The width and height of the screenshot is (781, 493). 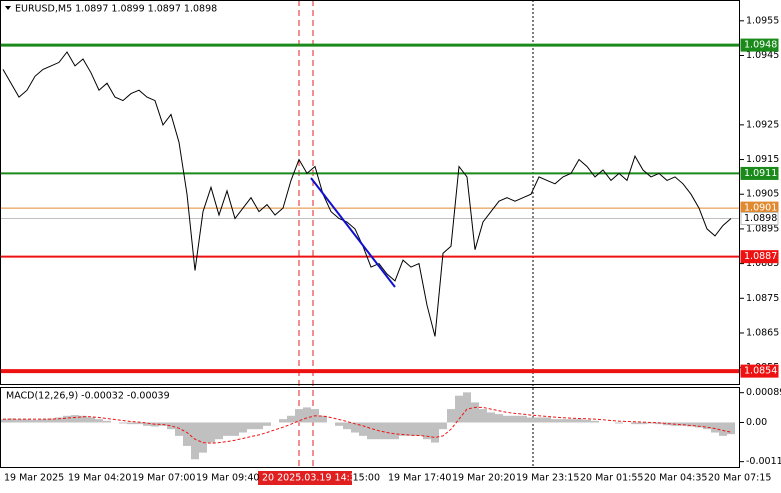 I want to click on signal-line, so click(x=367, y=425).